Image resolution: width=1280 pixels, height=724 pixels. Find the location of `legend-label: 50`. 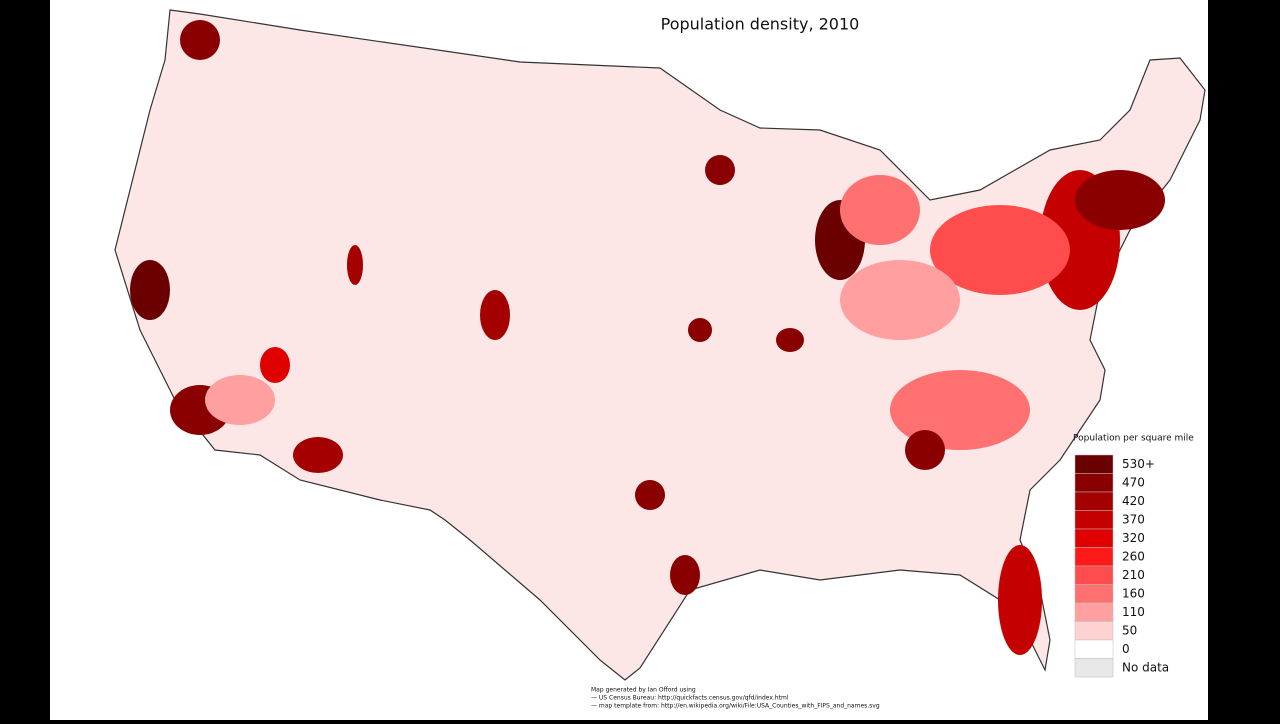

legend-label: 50 is located at coordinates (1129, 630).